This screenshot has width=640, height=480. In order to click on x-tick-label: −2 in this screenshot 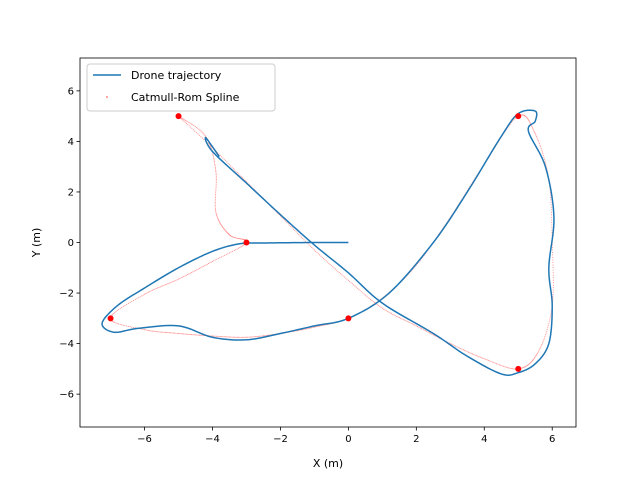, I will do `click(280, 439)`.